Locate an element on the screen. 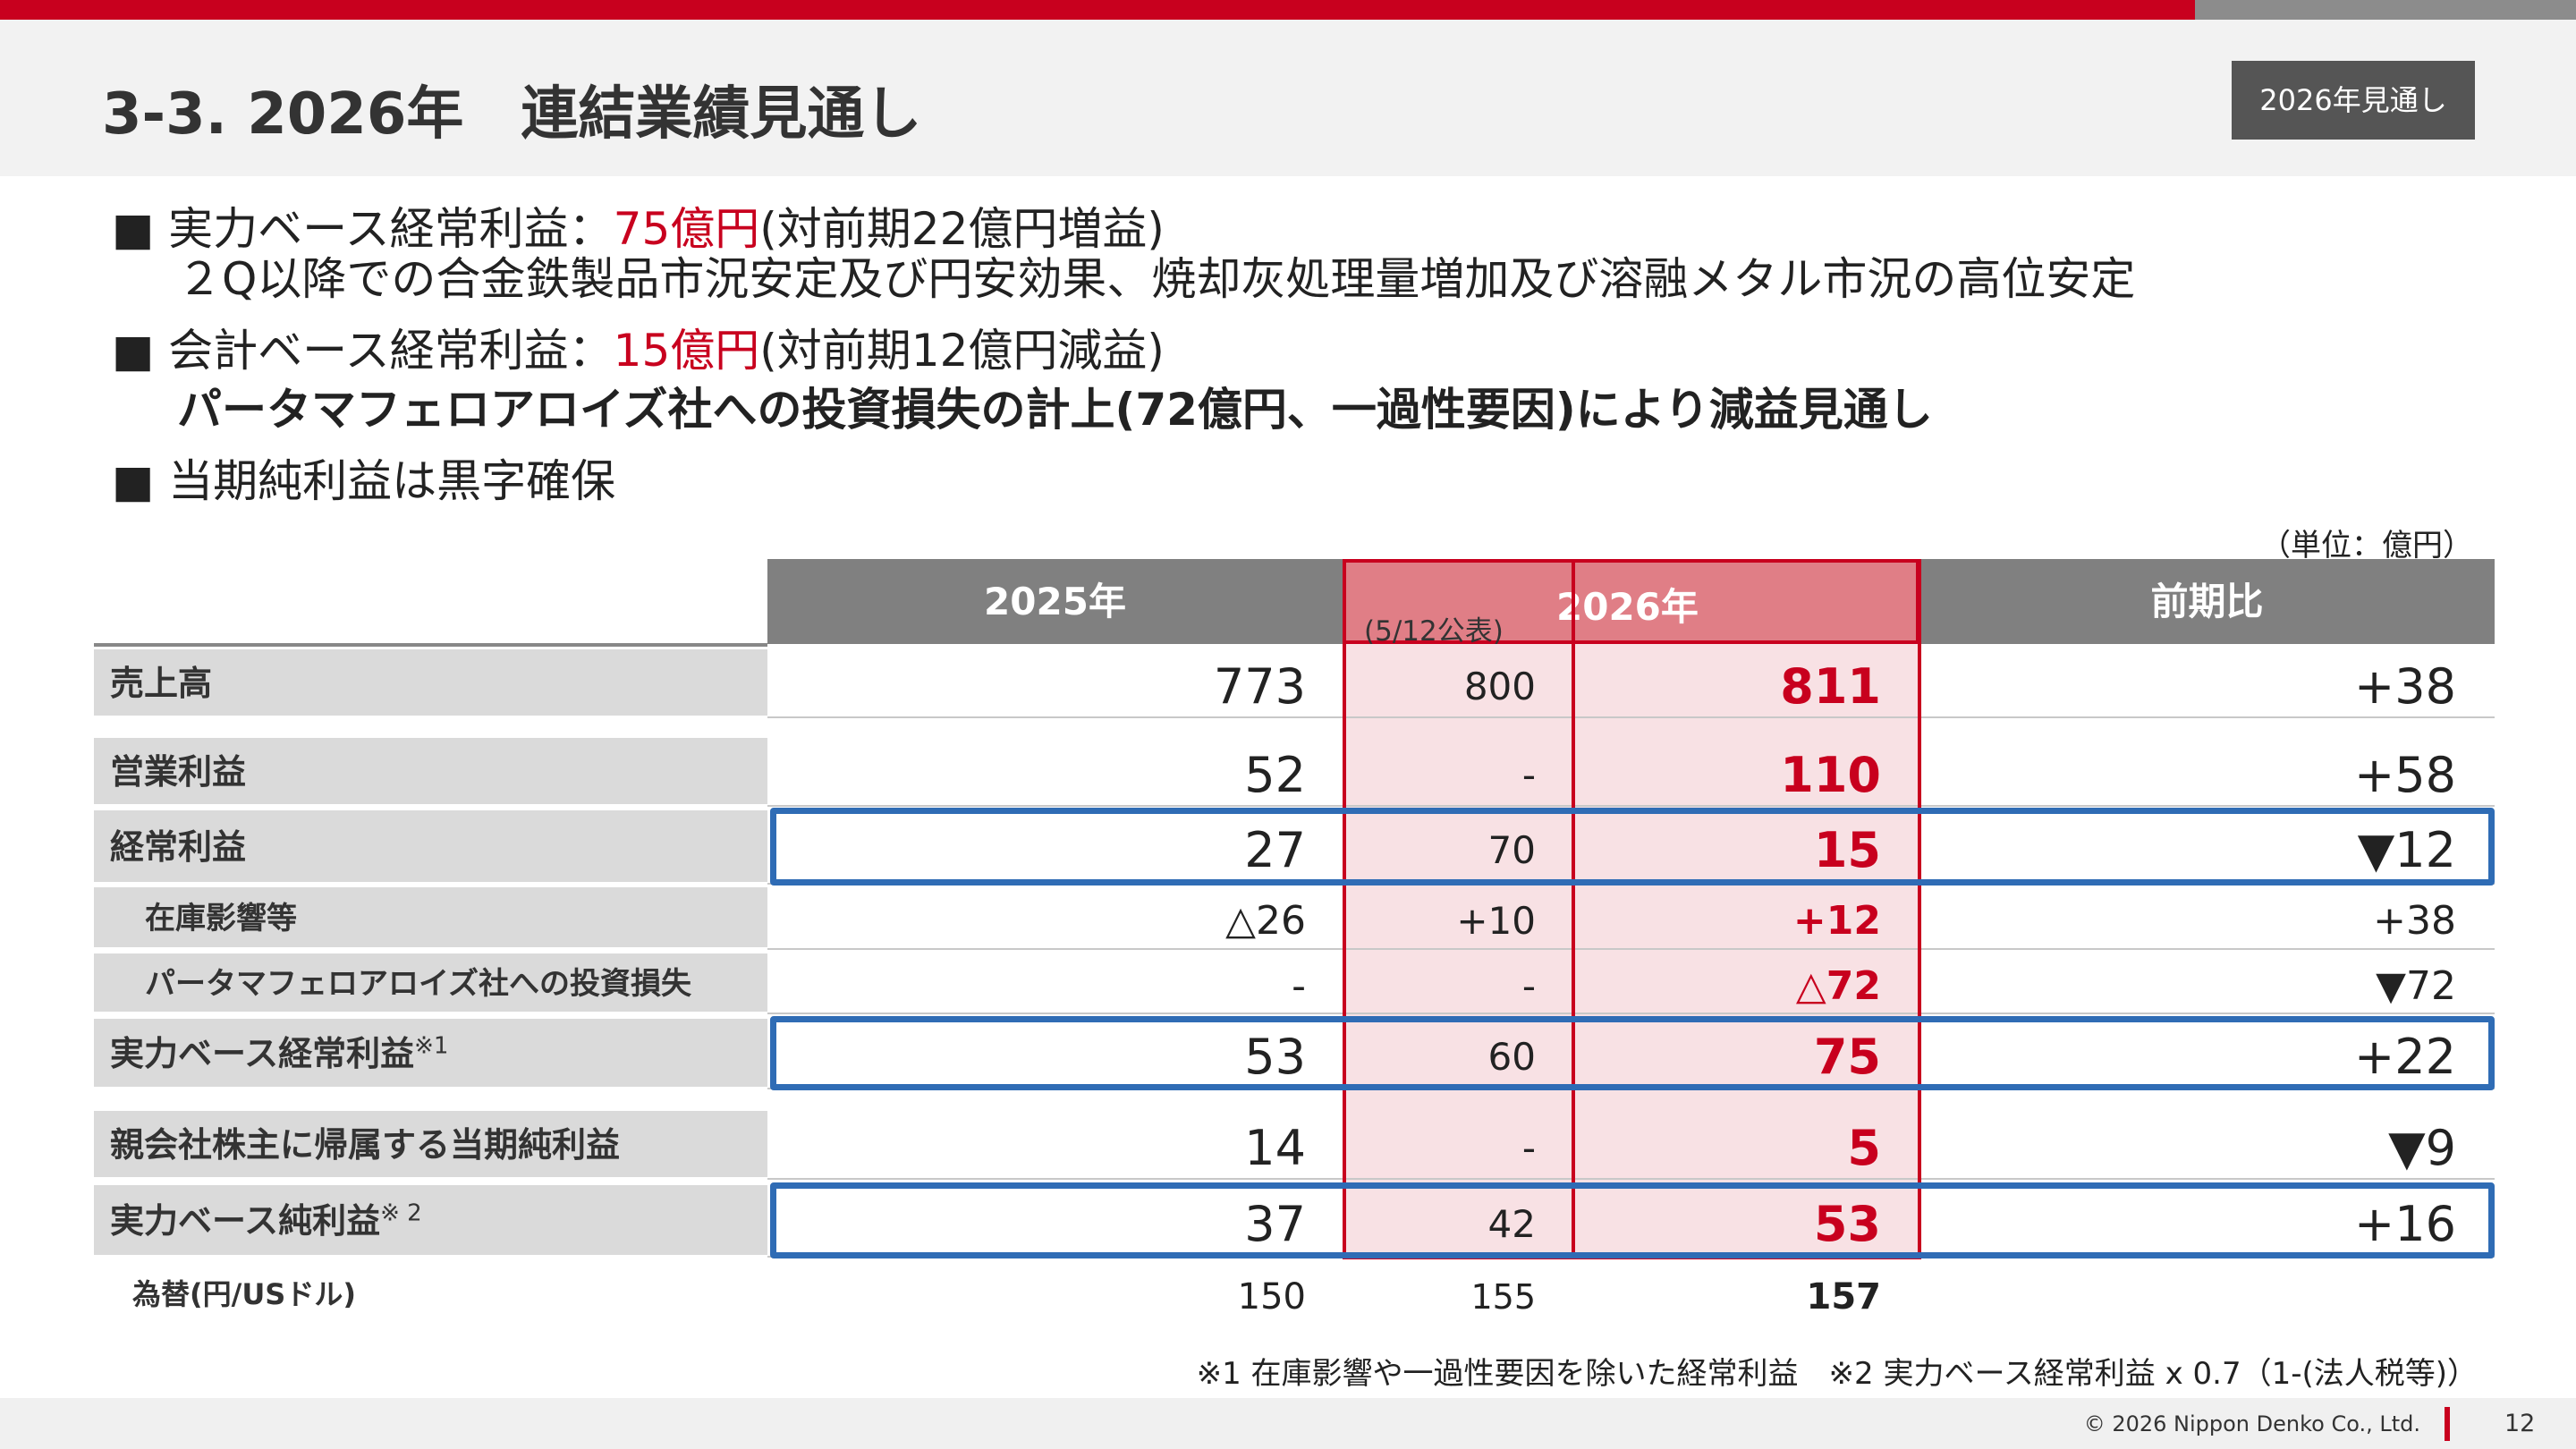 The image size is (2576, 1449). col-2026-bg is located at coordinates (1631, 950).